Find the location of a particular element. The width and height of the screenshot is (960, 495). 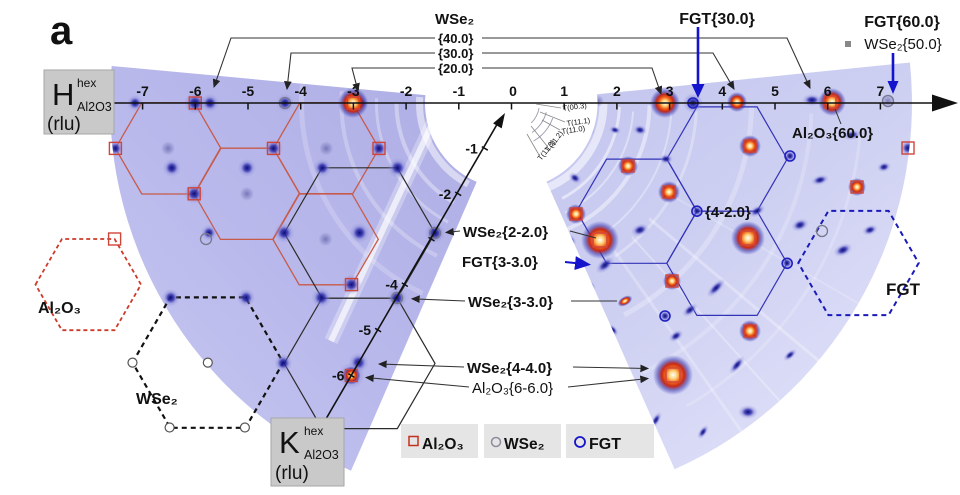

k-axis-arrowhead is located at coordinates (499, 121).